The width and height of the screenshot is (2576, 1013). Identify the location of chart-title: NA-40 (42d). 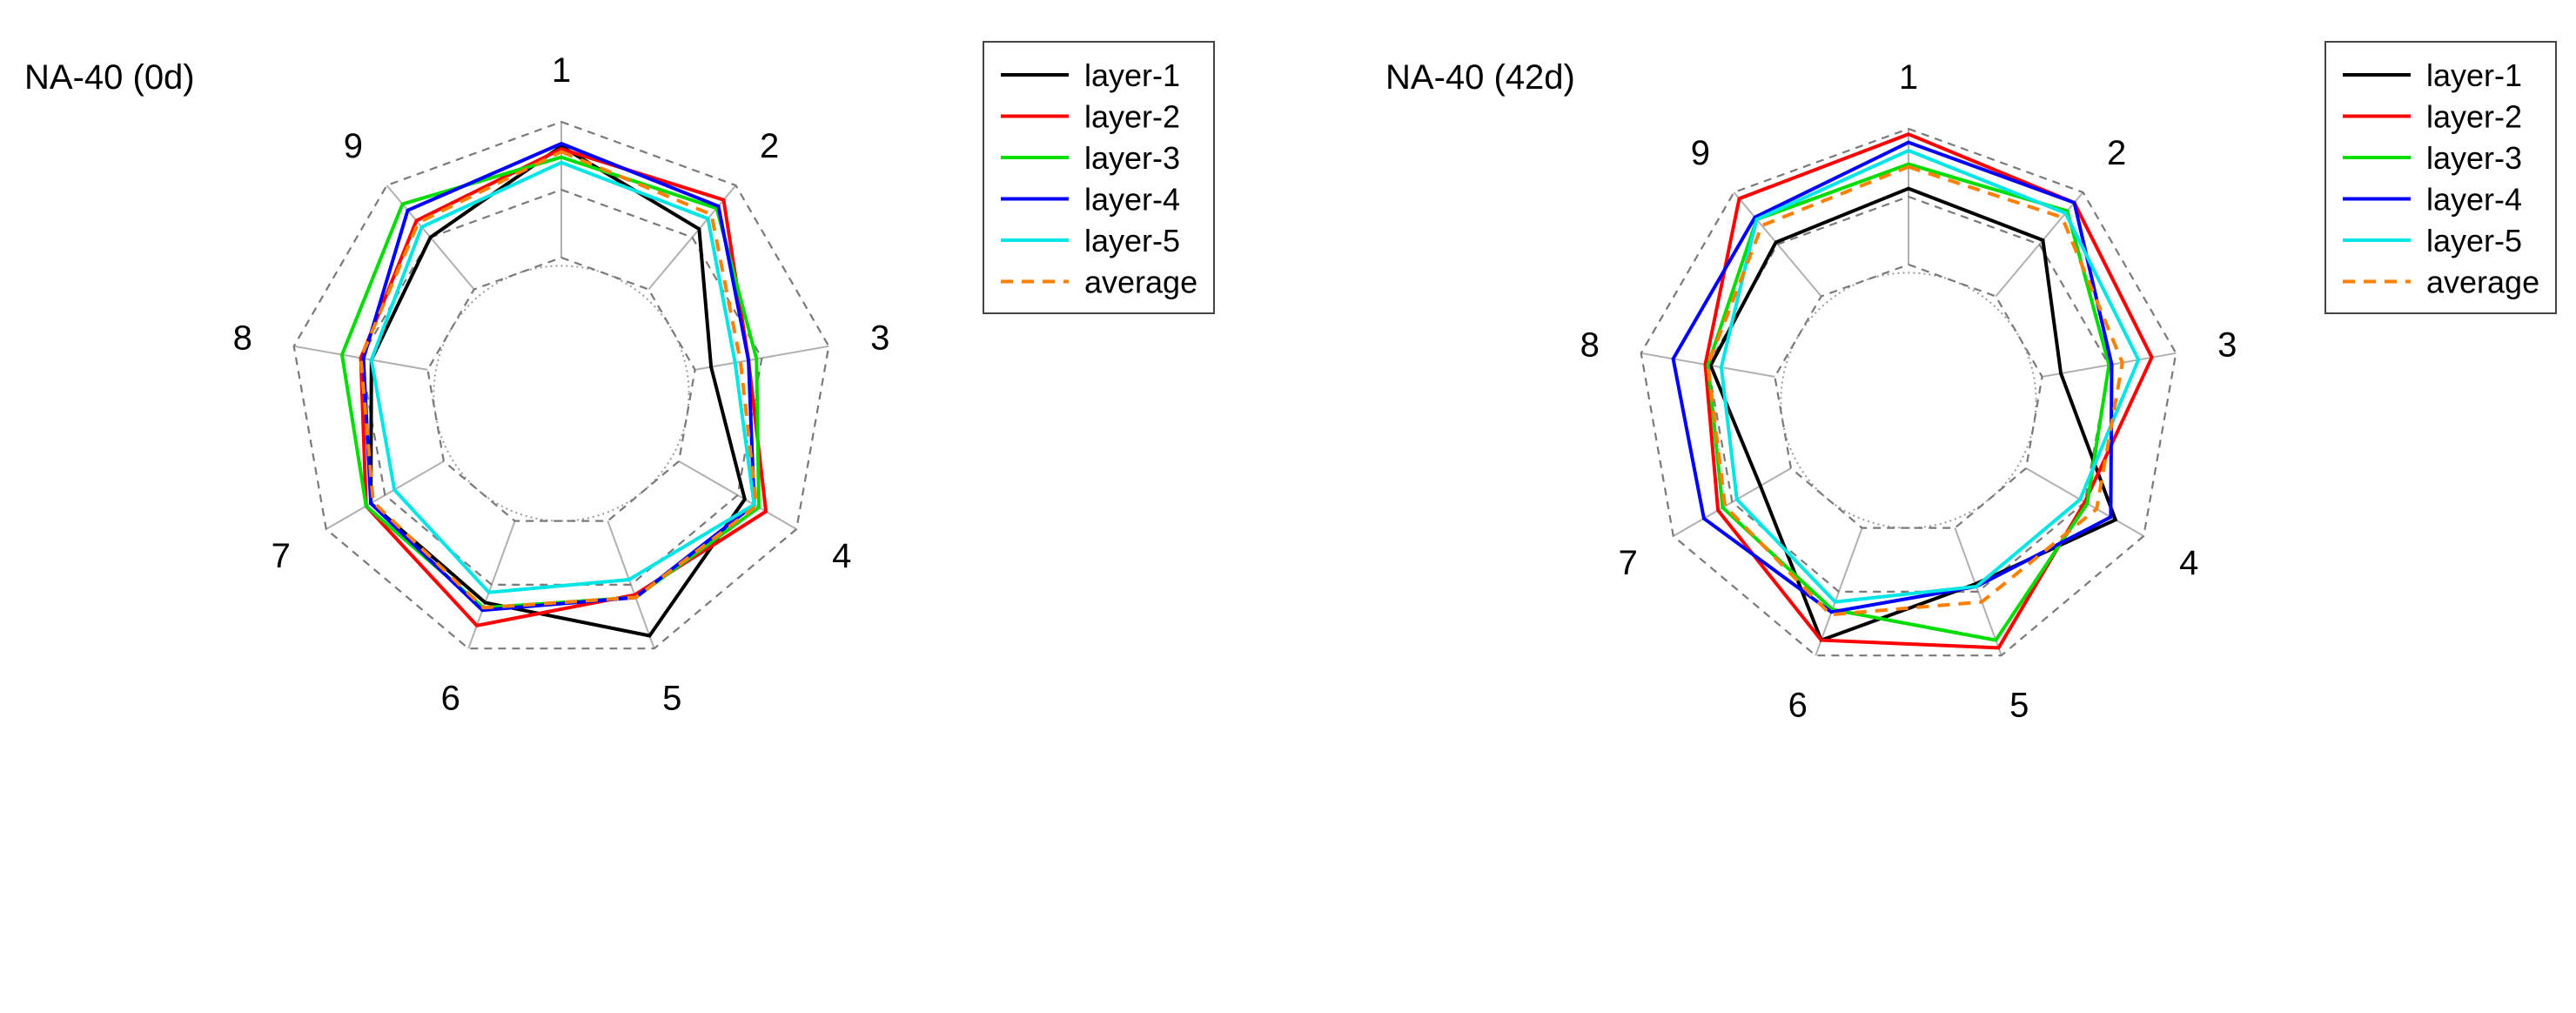
(1480, 77).